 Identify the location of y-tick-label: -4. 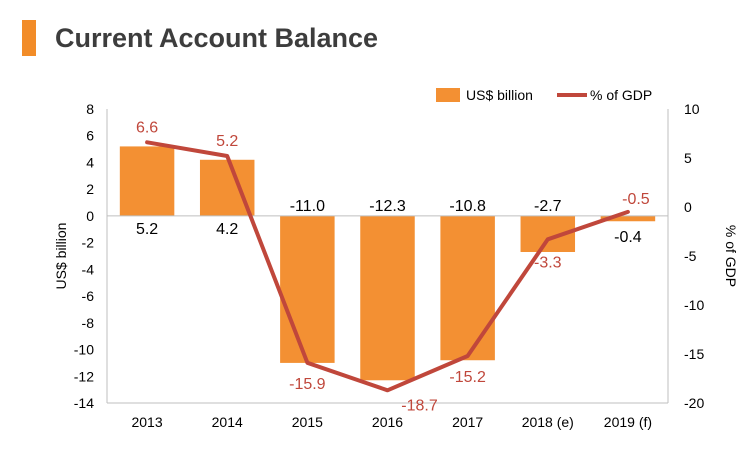
(88, 269).